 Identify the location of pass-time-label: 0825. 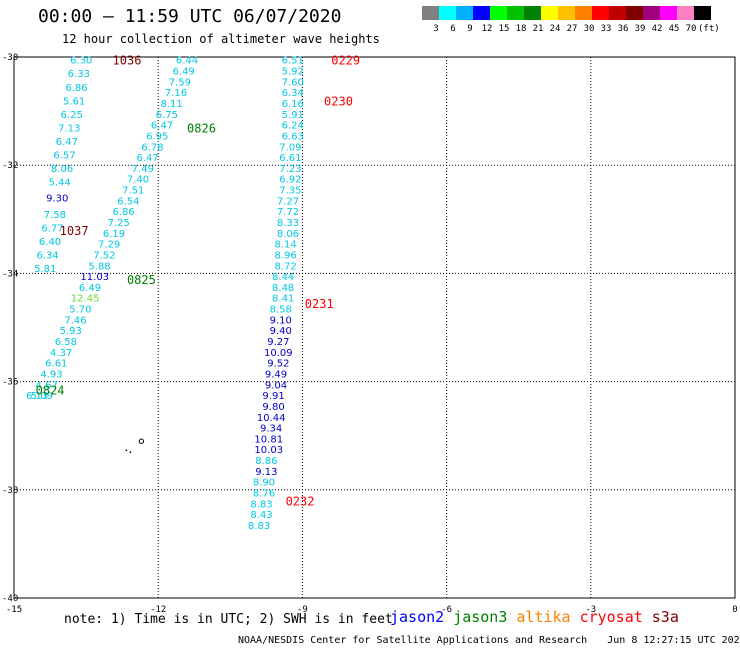
(141, 280).